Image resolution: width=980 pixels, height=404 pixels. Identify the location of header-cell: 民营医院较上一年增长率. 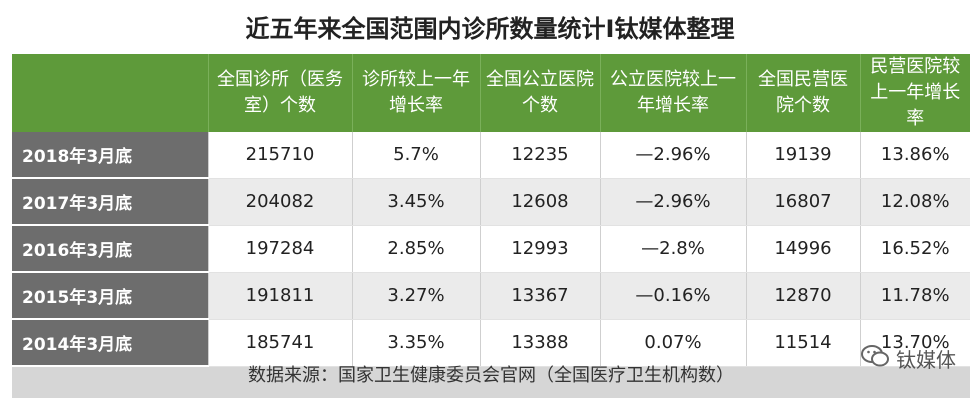
(915, 93).